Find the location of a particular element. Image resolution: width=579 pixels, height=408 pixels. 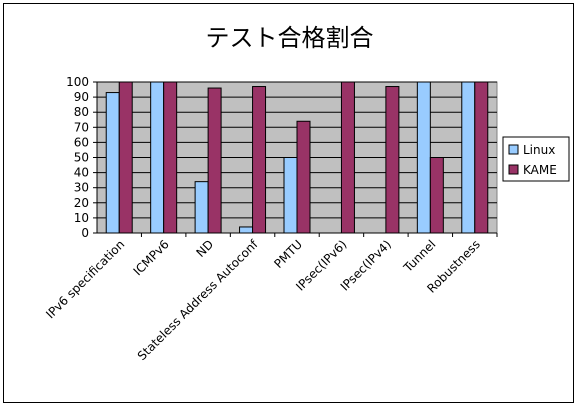

y-tick-label: 50 is located at coordinates (81, 158).